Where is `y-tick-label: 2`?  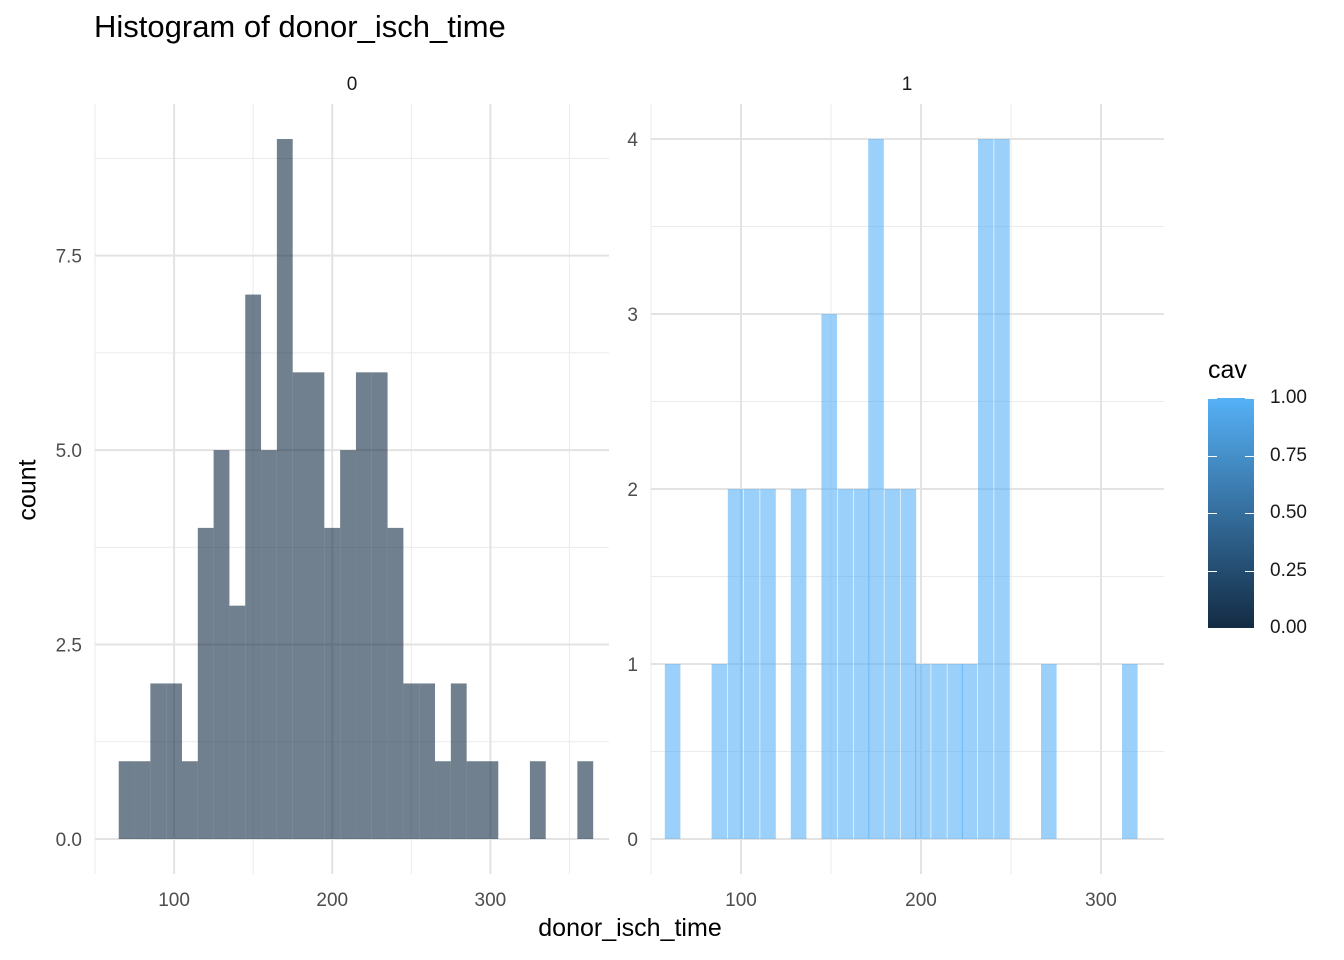 y-tick-label: 2 is located at coordinates (632, 490).